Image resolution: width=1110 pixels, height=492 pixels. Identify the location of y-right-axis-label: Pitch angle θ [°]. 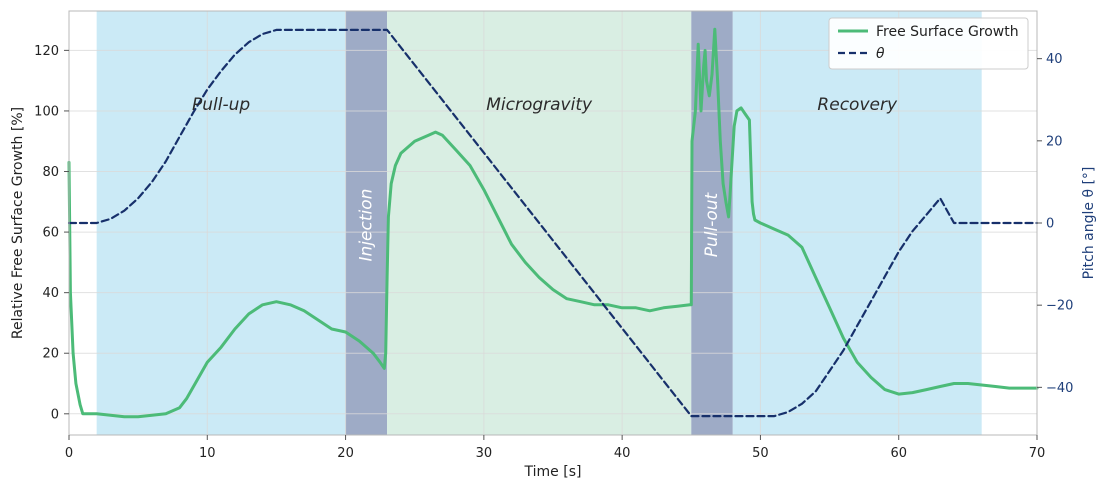
(1089, 223).